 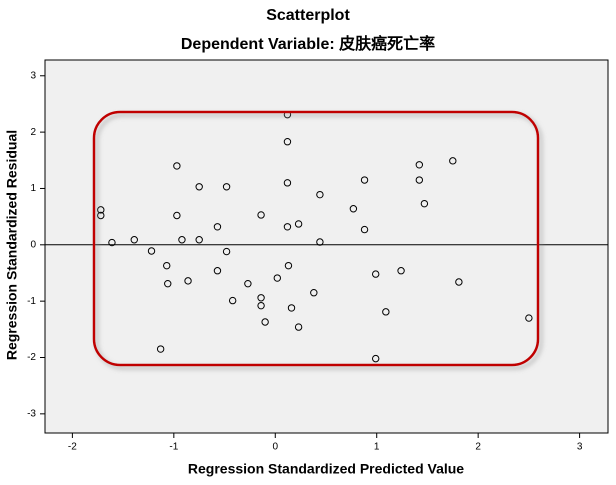 I want to click on y-axis-label: Regression Standardized Residual, so click(x=12, y=245).